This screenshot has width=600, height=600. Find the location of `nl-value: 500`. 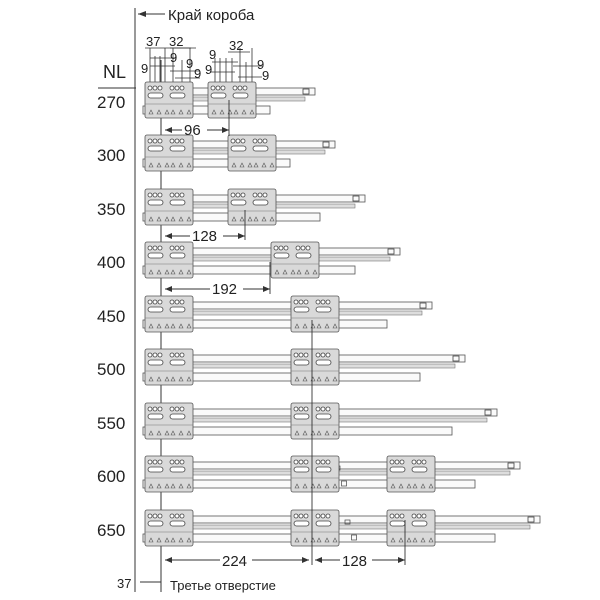

nl-value: 500 is located at coordinates (111, 369).